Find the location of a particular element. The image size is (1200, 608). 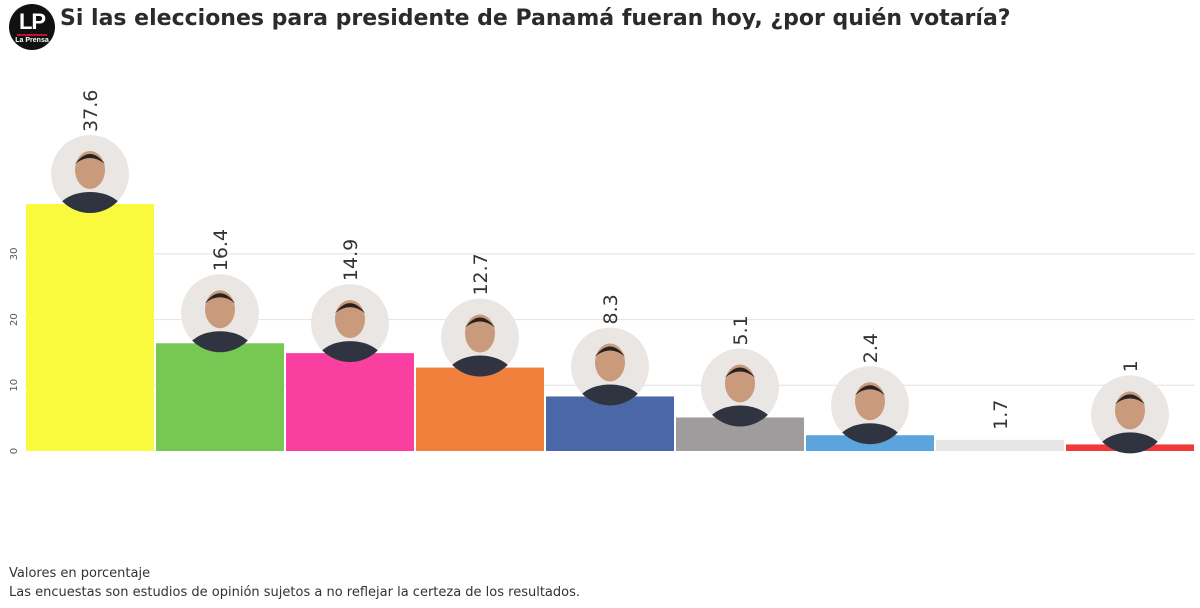

category-label: Torrijos is located at coordinates (221, 496).